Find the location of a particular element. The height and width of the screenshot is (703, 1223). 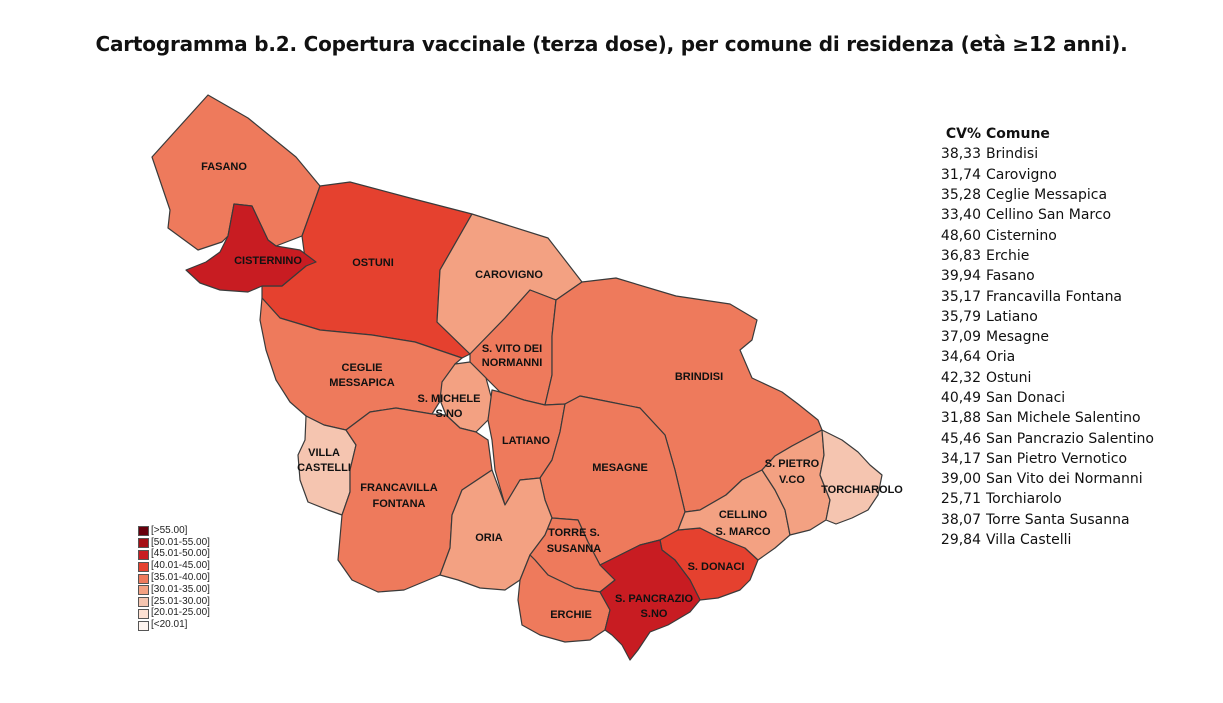

label-villa-line1: VILLA is located at coordinates (324, 453).